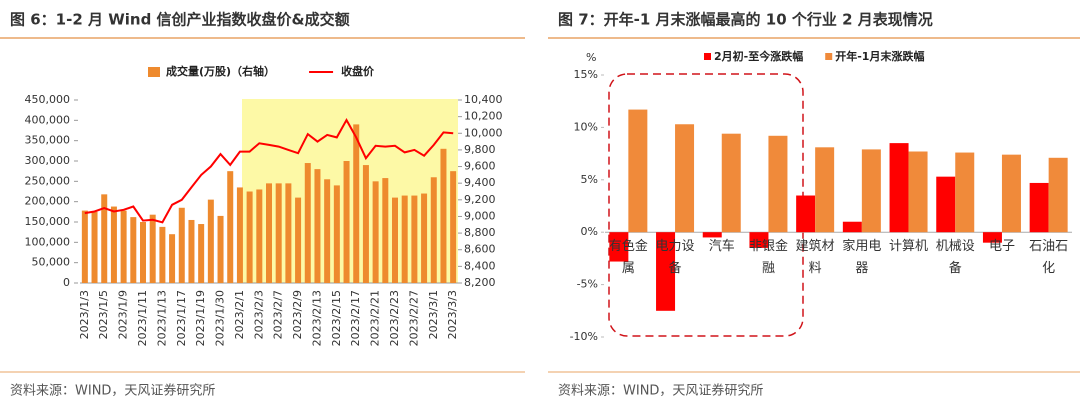  Describe the element at coordinates (586, 126) in the screenshot. I see `y-tick-label: 10%` at that location.